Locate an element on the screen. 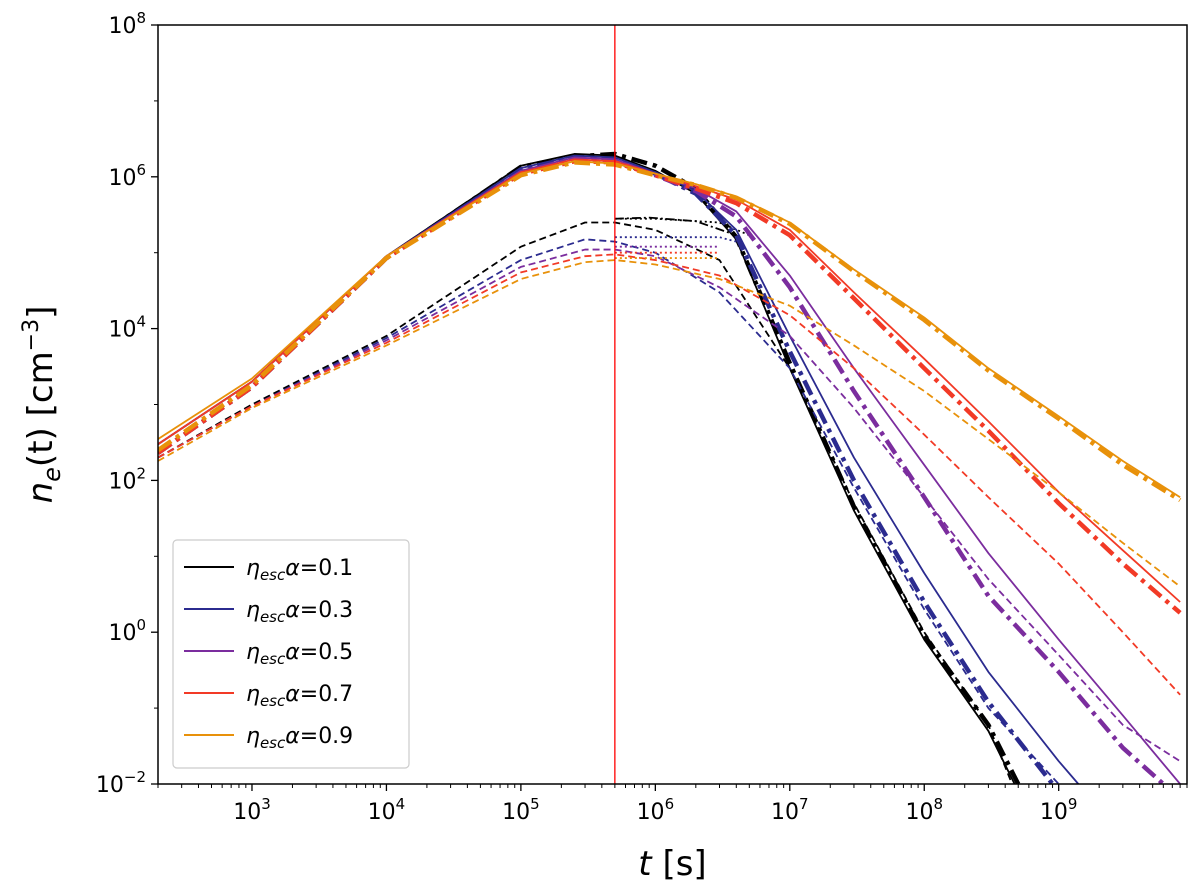  x-tick-label: 10⁵ is located at coordinates (521, 810).